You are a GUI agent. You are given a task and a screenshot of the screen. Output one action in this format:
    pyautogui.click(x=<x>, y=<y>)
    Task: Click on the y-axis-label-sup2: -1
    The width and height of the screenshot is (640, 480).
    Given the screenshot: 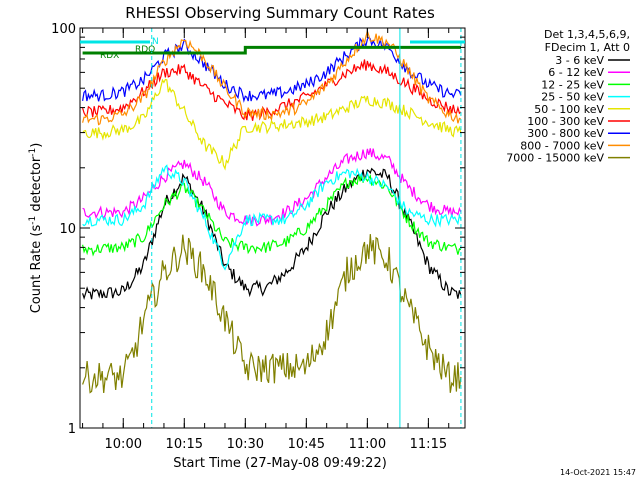 What is the action you would take?
    pyautogui.click(x=33, y=152)
    